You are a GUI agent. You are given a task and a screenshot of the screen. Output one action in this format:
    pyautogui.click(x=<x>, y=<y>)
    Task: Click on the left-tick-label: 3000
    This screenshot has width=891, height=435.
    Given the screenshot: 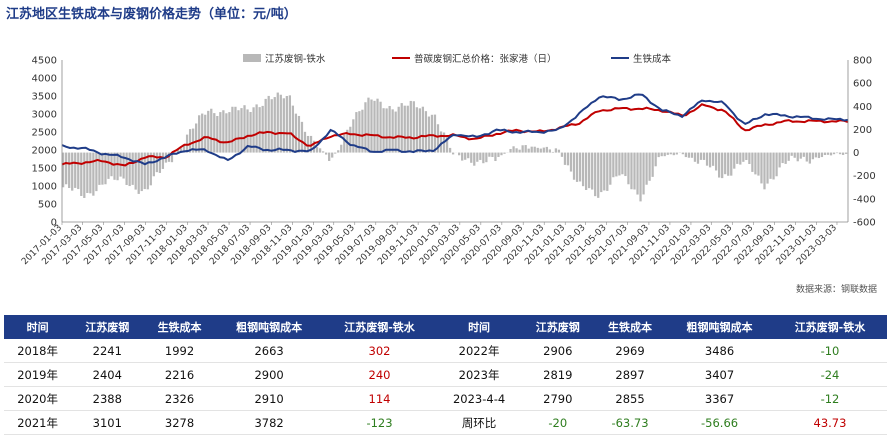 What is the action you would take?
    pyautogui.click(x=44, y=115)
    